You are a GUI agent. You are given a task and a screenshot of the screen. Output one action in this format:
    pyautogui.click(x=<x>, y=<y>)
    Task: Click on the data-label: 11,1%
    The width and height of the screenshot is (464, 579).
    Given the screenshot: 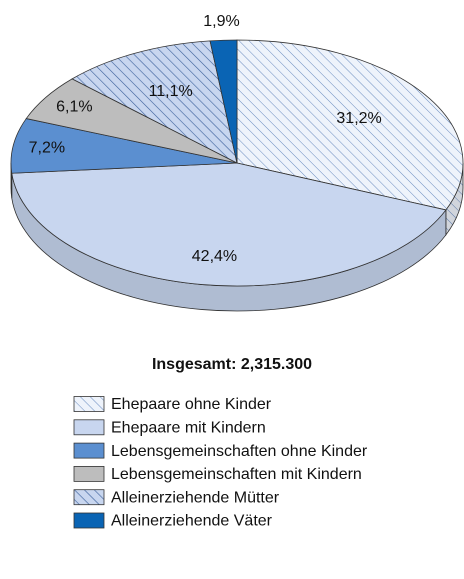 What is the action you would take?
    pyautogui.click(x=171, y=91)
    